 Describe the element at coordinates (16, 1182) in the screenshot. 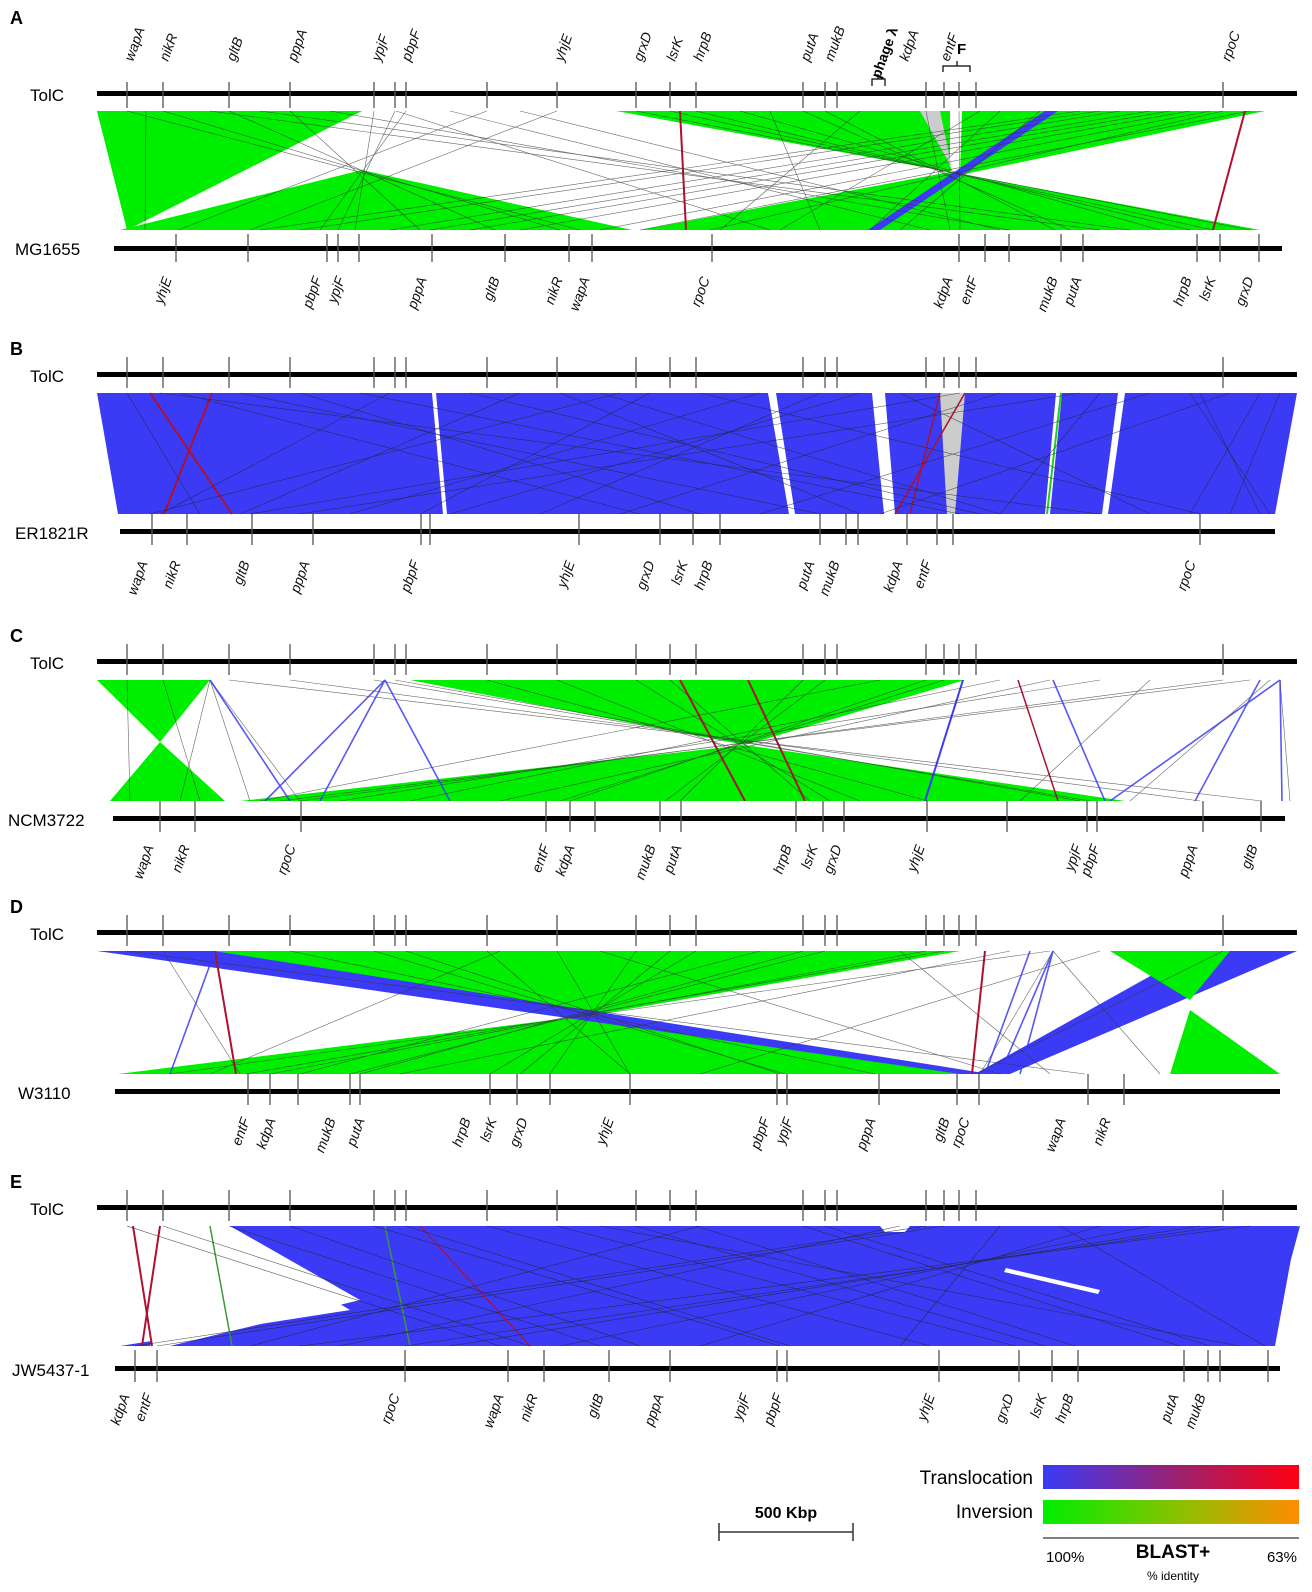

I see `panel-letter: E` at that location.